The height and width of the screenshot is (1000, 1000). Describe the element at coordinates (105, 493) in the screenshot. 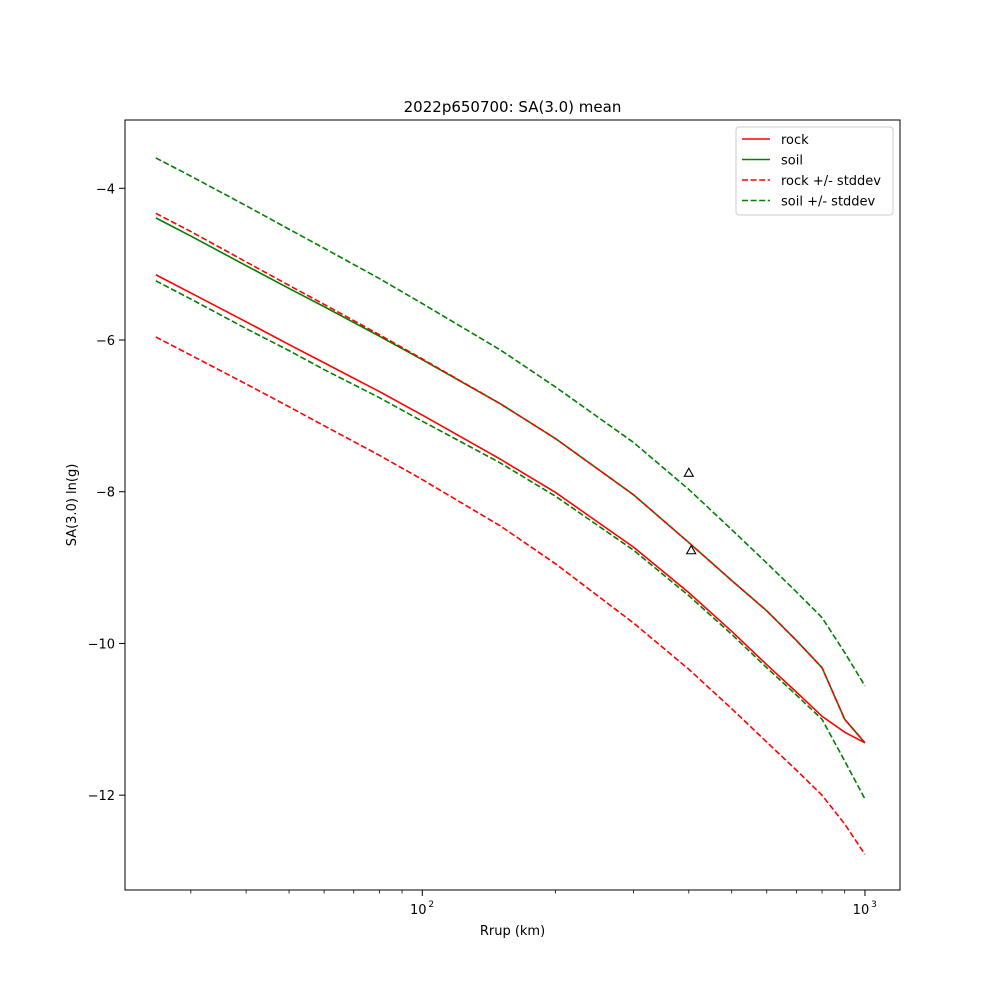

I see `y-tick-label: −8` at that location.